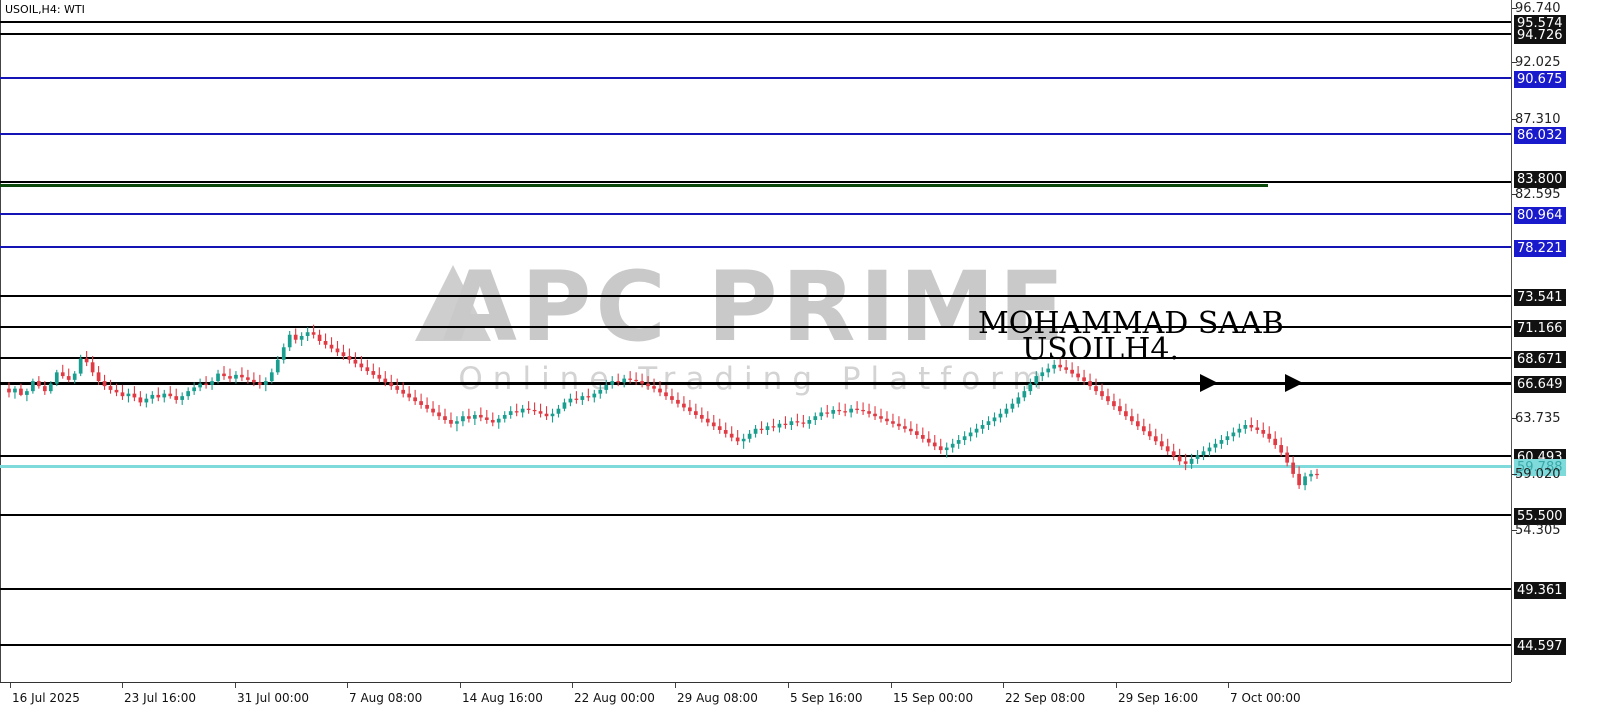 Image resolution: width=1600 pixels, height=711 pixels. What do you see at coordinates (45, 9) in the screenshot?
I see `chart-symbol-title: USOIL,H4: WTI` at bounding box center [45, 9].